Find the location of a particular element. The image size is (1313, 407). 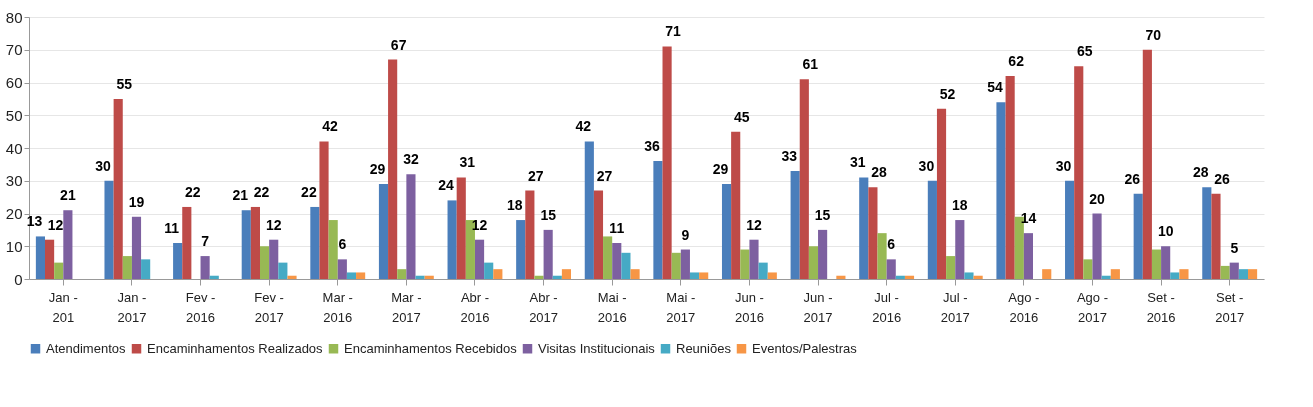

y-tick-label: 60 is located at coordinates (14, 82).